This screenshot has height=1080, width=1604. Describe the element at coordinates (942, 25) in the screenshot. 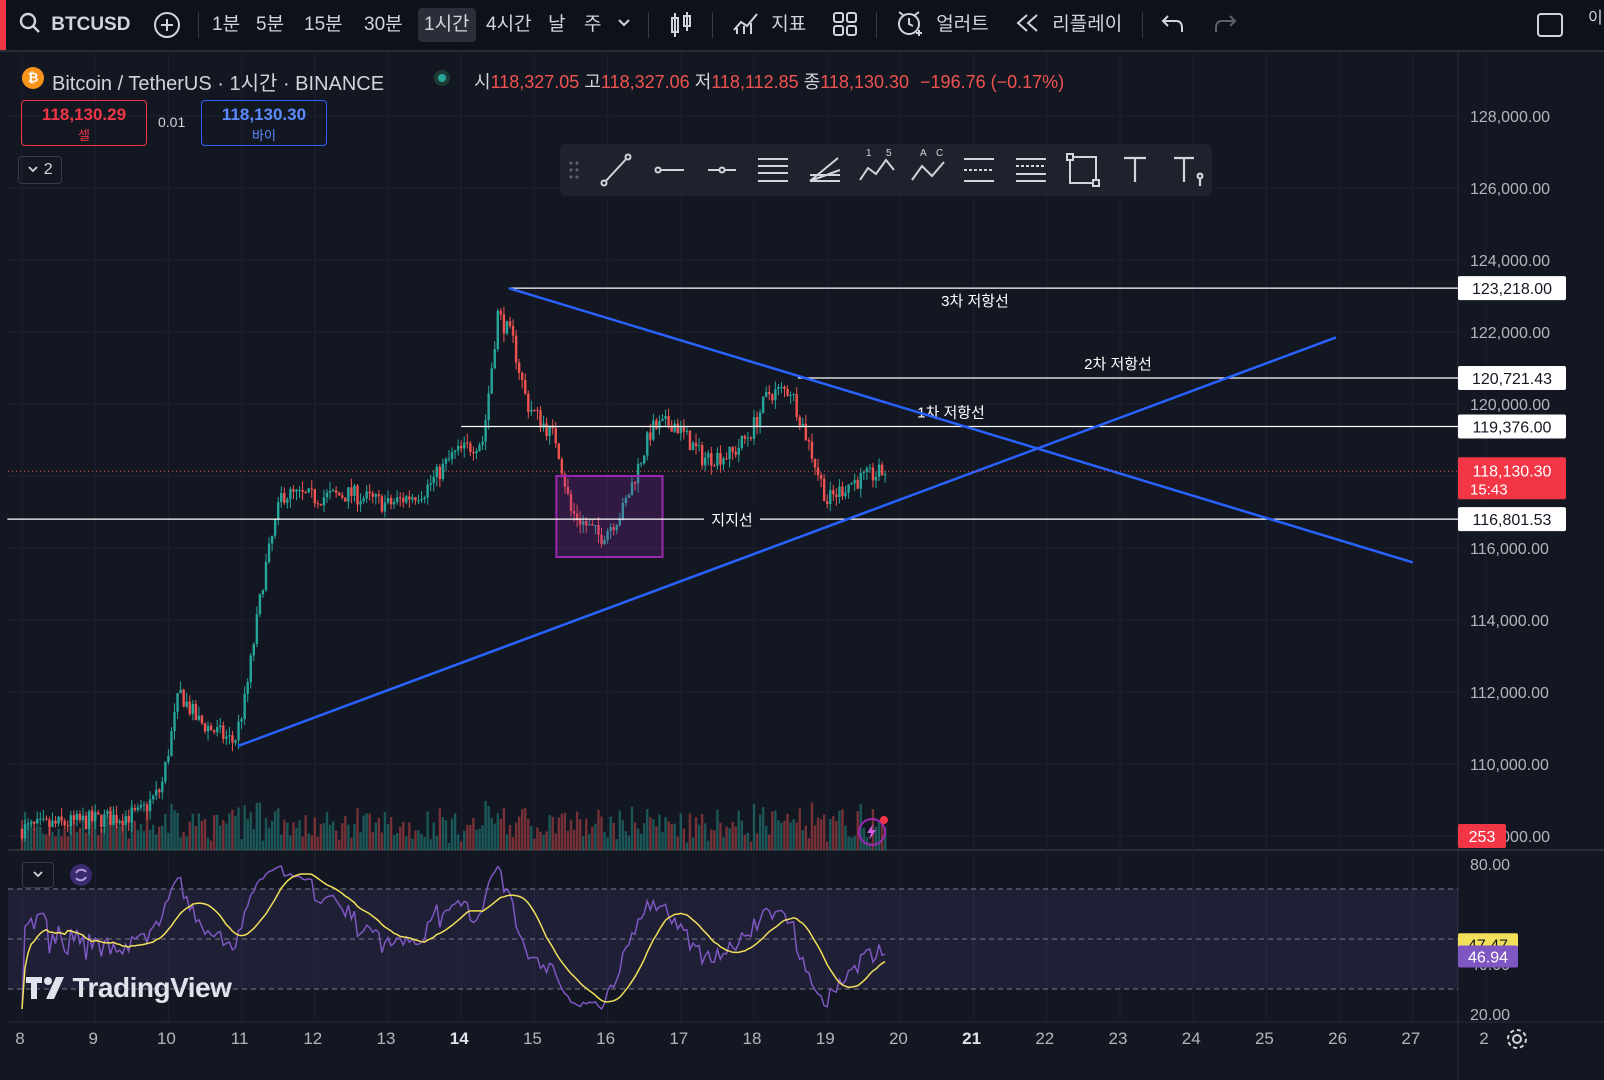

I see `alert-button: 얼러트` at that location.